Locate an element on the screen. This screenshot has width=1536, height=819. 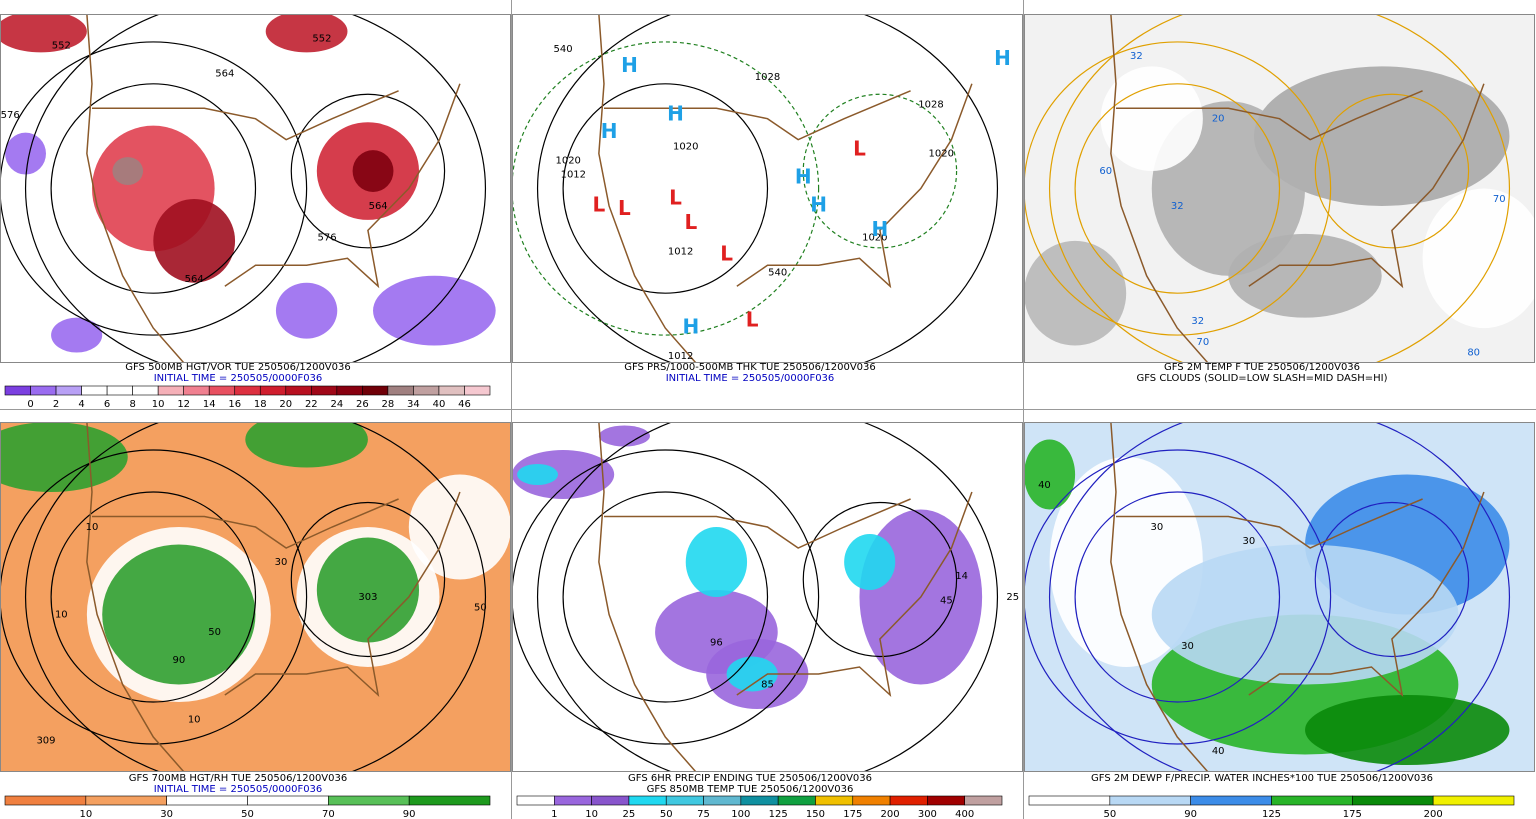
contour-label: 552 is located at coordinates (61, 45).